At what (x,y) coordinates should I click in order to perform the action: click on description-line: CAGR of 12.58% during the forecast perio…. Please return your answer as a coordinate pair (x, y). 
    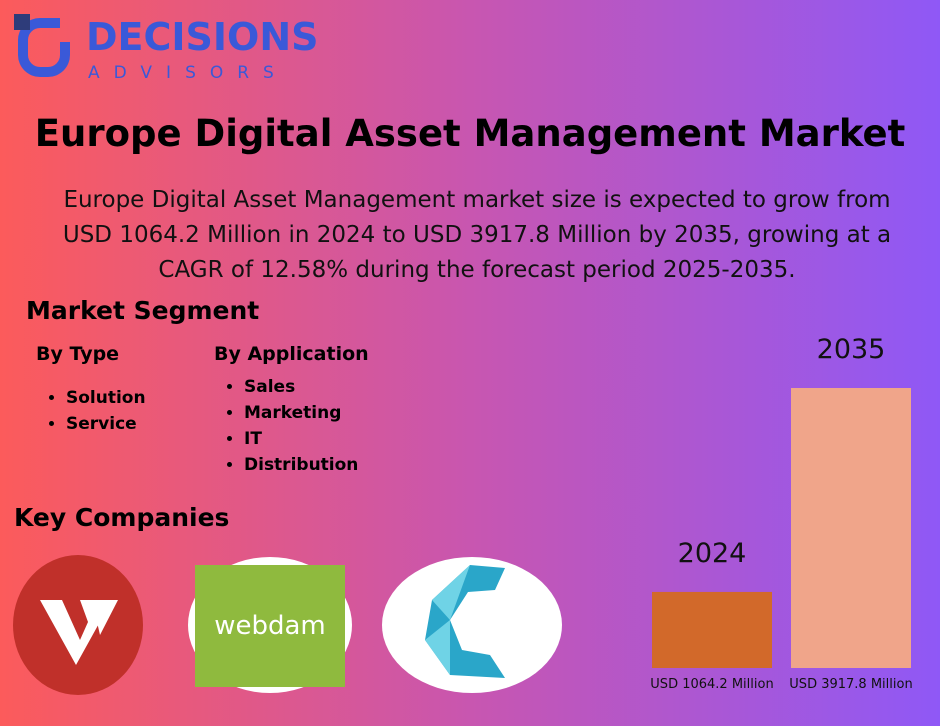
    Looking at the image, I should click on (477, 270).